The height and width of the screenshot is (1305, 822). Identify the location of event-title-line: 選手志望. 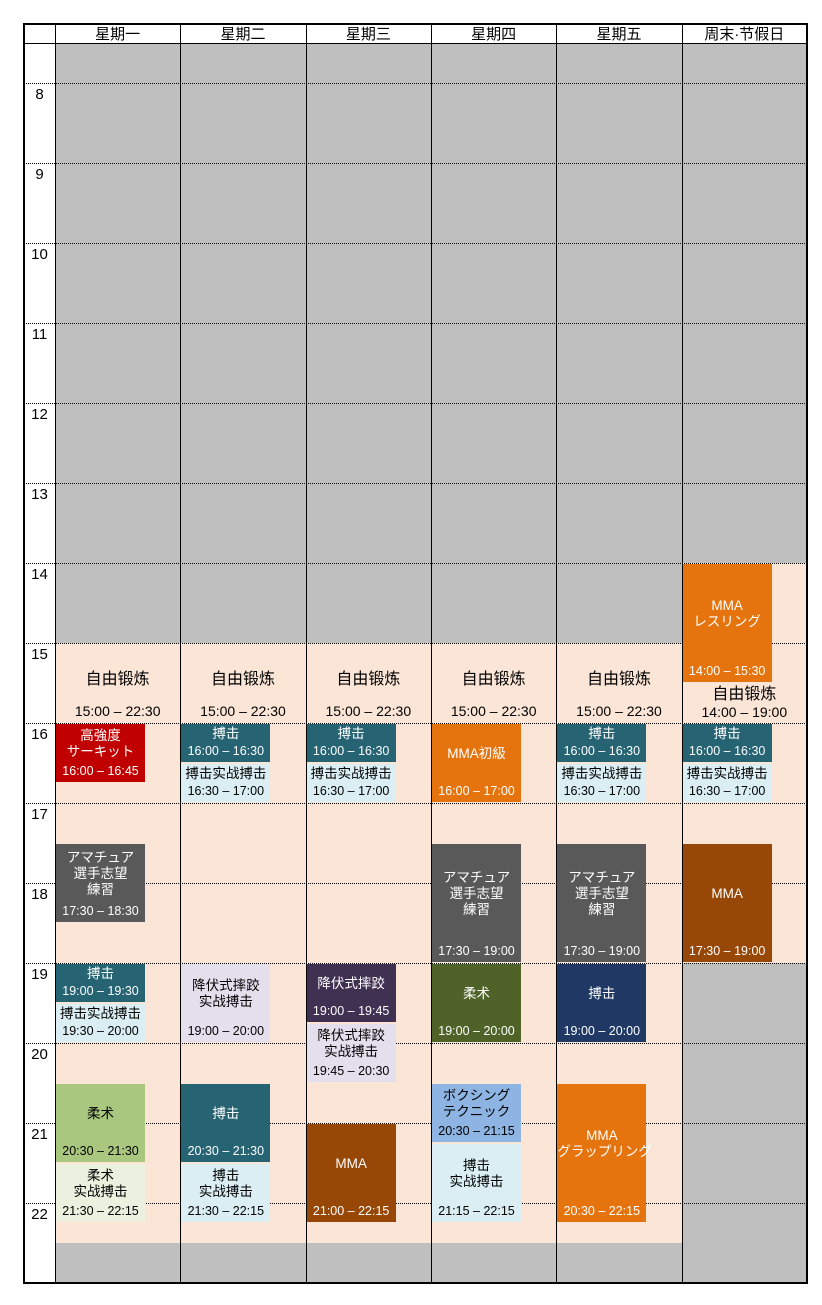
(601, 893).